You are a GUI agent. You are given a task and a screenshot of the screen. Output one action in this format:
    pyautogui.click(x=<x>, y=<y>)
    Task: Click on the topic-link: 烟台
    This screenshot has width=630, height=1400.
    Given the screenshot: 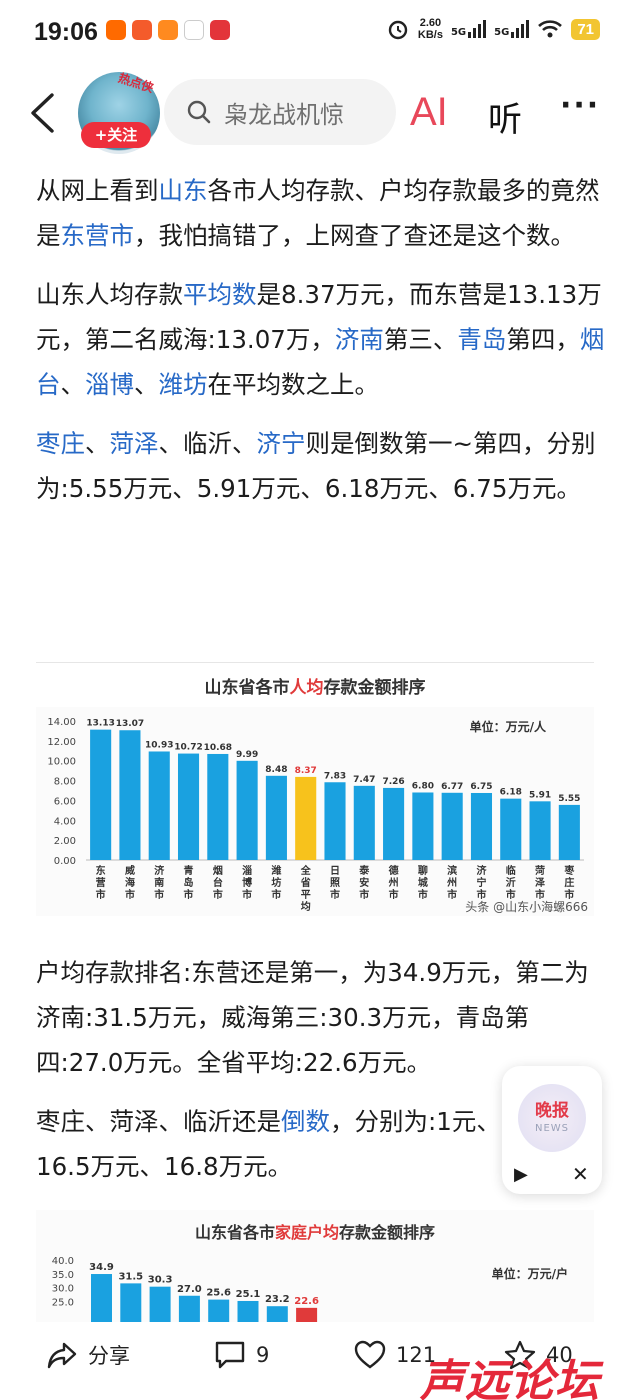 What is the action you would take?
    pyautogui.click(x=320, y=362)
    